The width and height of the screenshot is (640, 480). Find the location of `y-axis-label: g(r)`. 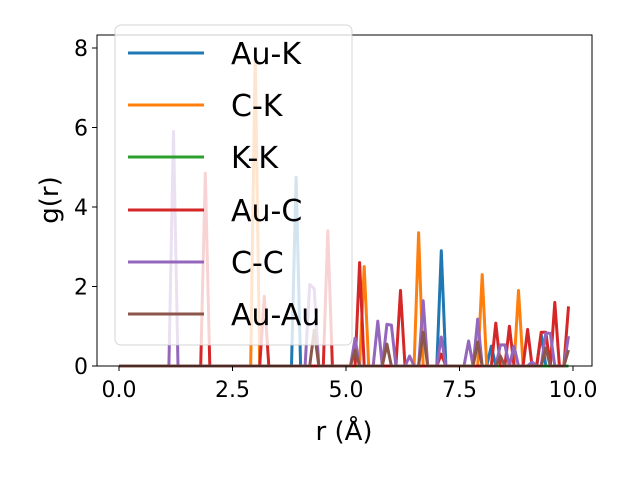

y-axis-label: g(r) is located at coordinates (50, 199).